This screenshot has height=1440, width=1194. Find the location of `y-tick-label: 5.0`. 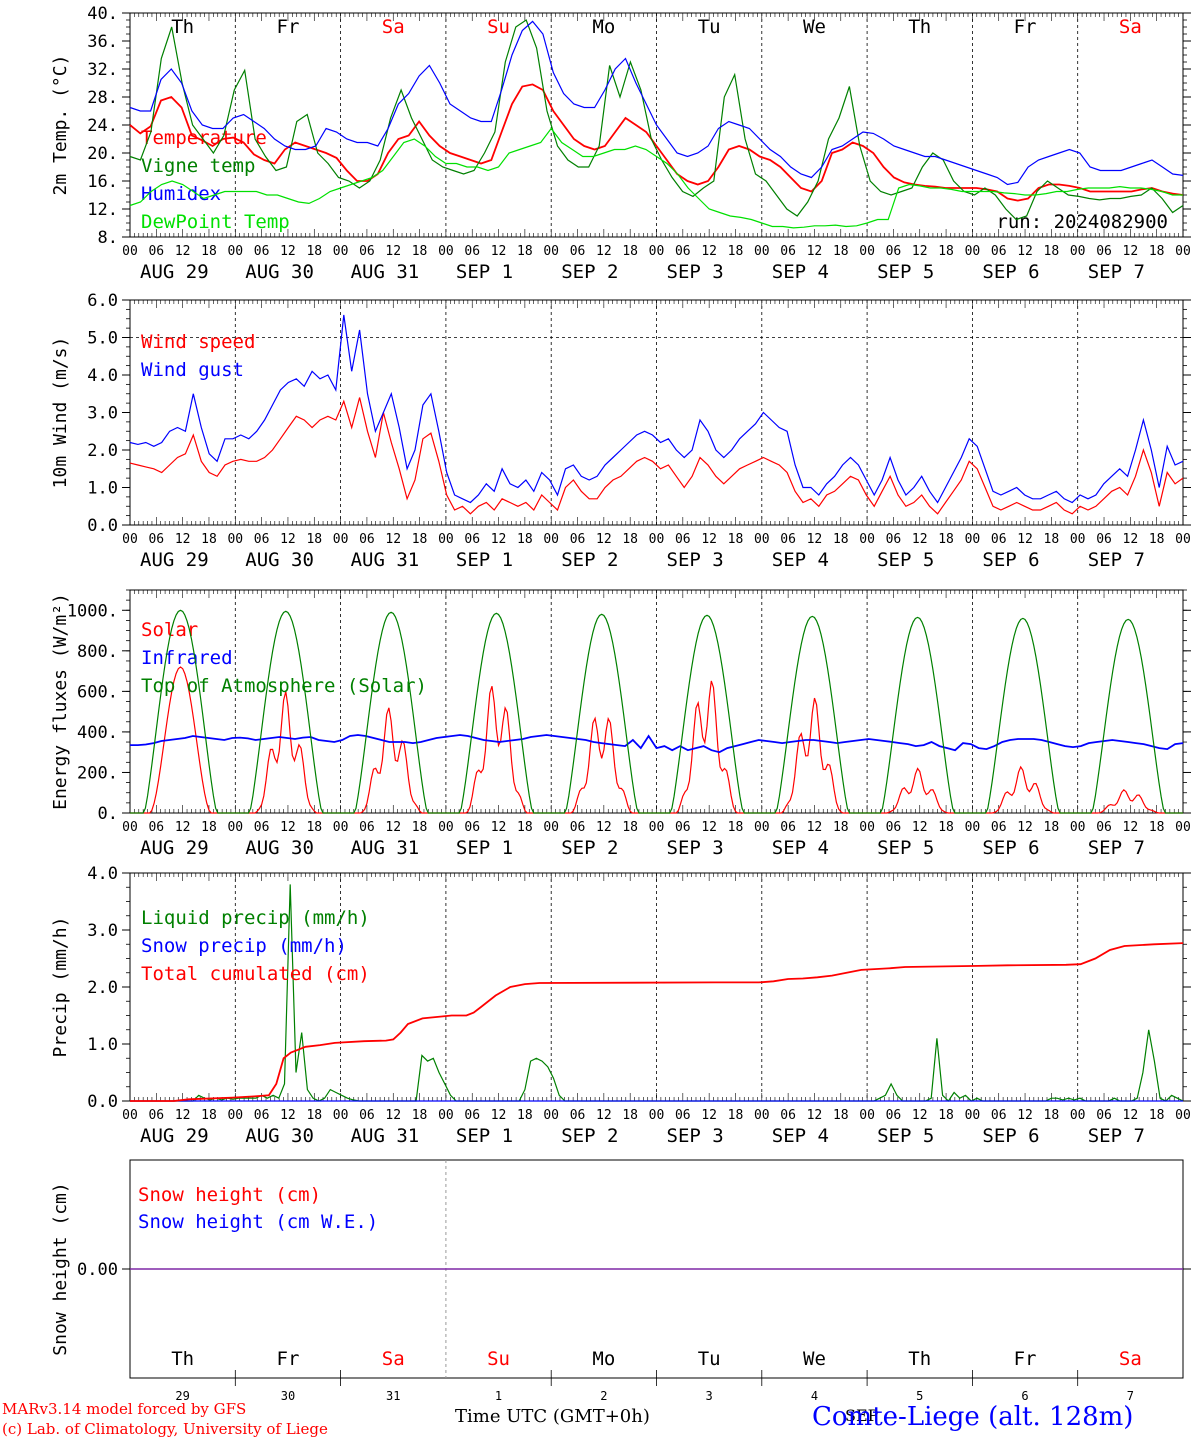

y-tick-label: 5.0 is located at coordinates (102, 339).